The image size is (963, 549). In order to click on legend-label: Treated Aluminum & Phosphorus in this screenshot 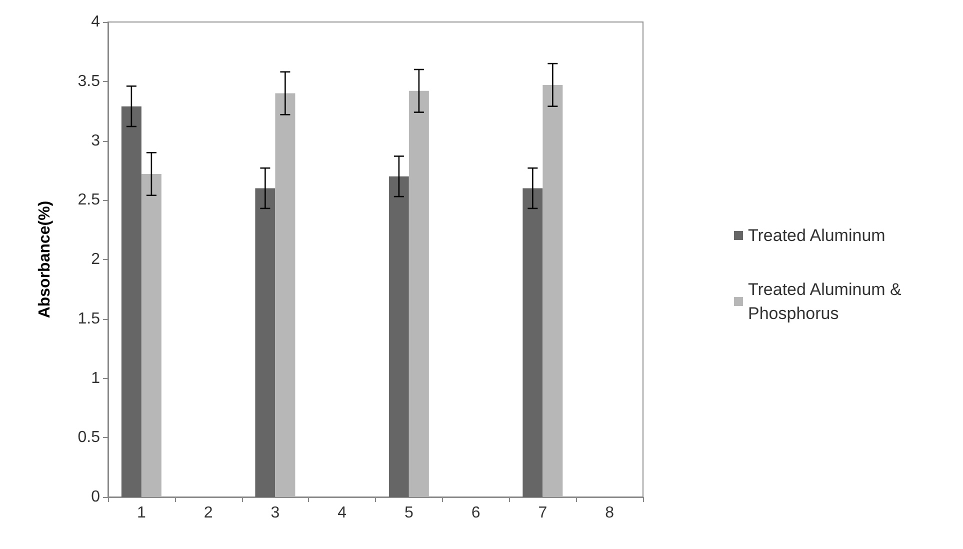, I will do `click(827, 301)`.